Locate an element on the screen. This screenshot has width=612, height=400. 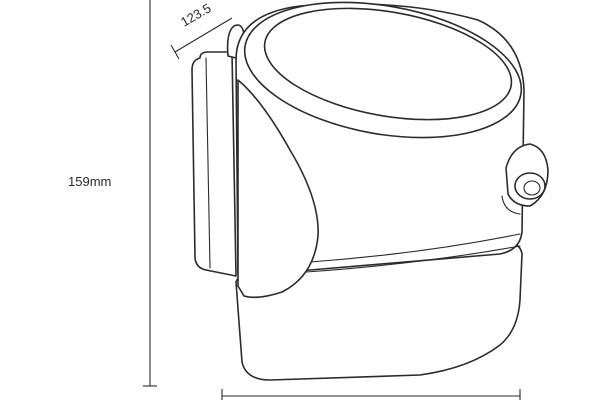
motion-sensor is located at coordinates (525, 179).